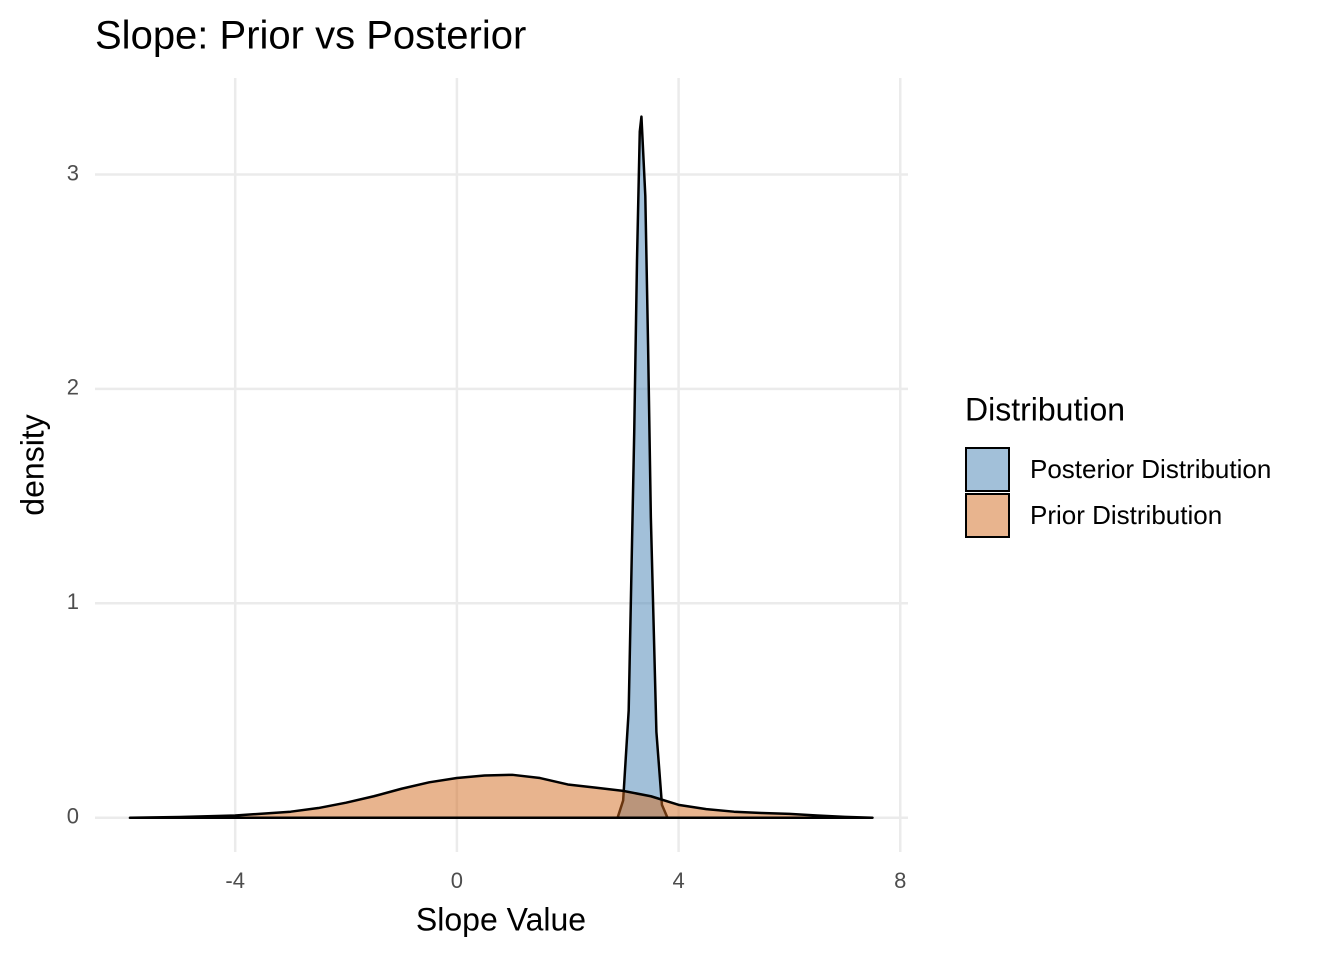 The height and width of the screenshot is (960, 1344). What do you see at coordinates (73, 601) in the screenshot?
I see `y-tick-label: 1` at bounding box center [73, 601].